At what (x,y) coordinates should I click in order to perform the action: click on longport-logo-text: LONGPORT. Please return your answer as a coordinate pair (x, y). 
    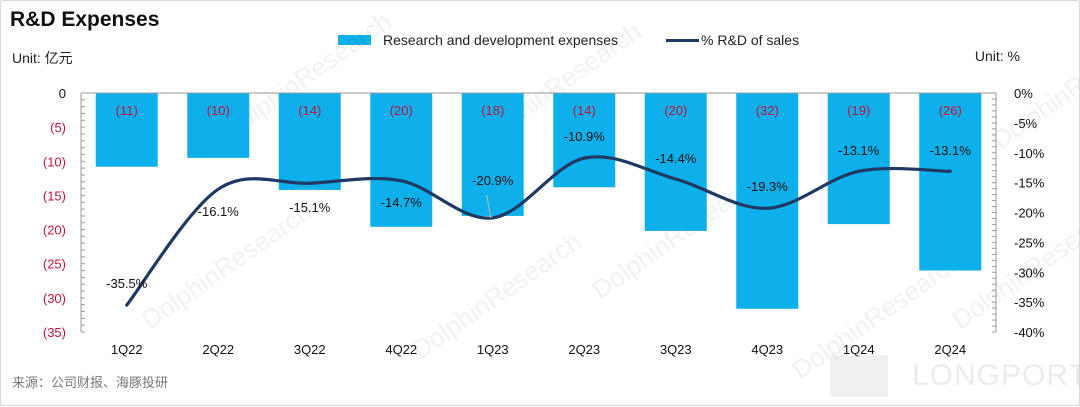
    Looking at the image, I should click on (996, 375).